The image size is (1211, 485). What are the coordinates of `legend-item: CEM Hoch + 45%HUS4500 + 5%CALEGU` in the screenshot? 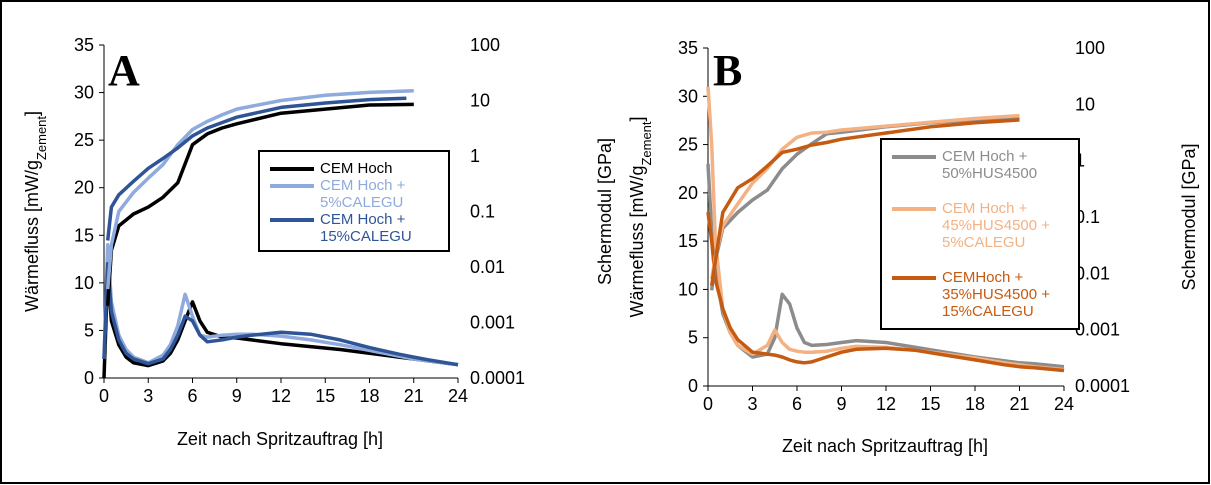 It's located at (980, 225).